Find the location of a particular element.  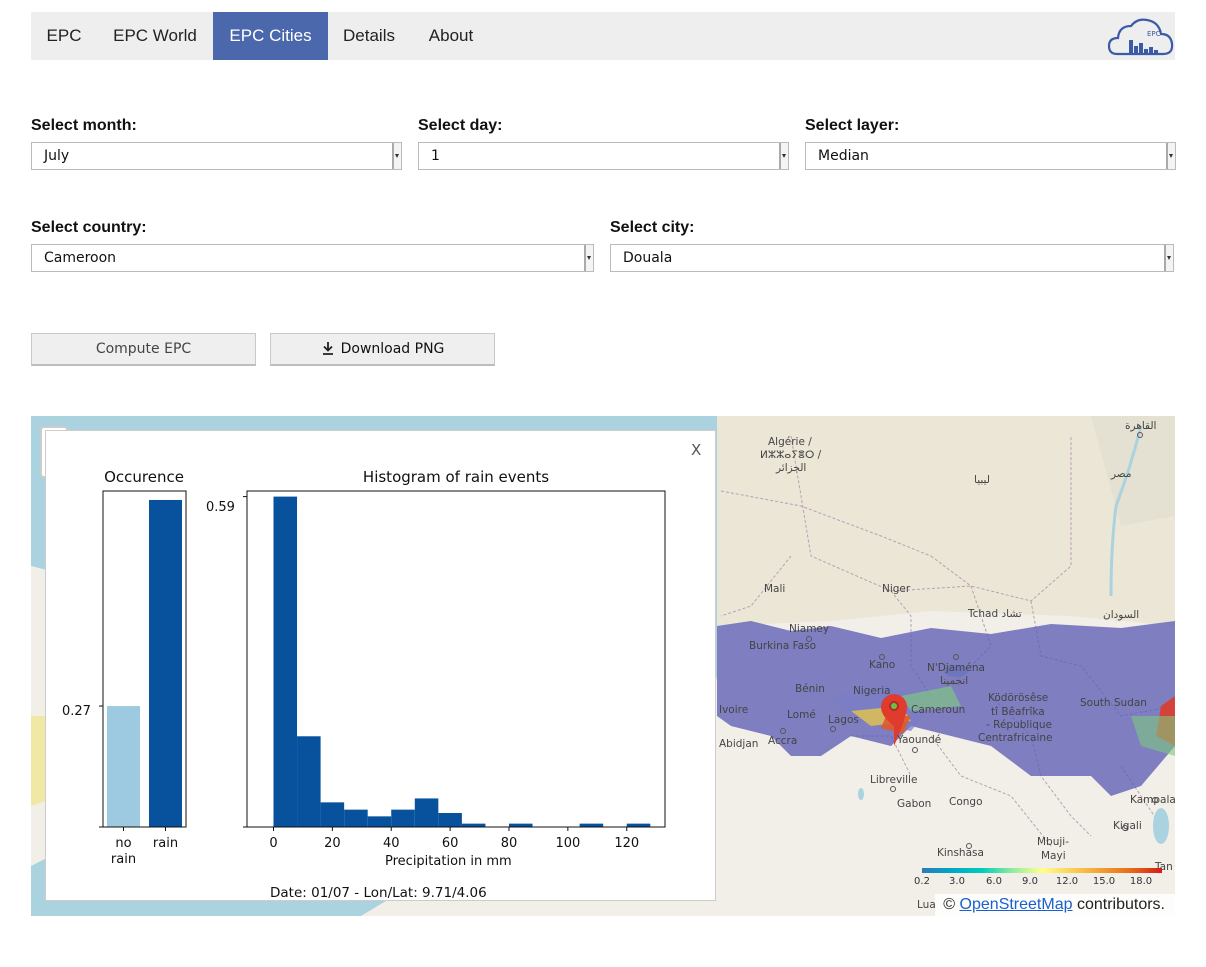

histogram-xtick-label: 0 is located at coordinates (273, 843).